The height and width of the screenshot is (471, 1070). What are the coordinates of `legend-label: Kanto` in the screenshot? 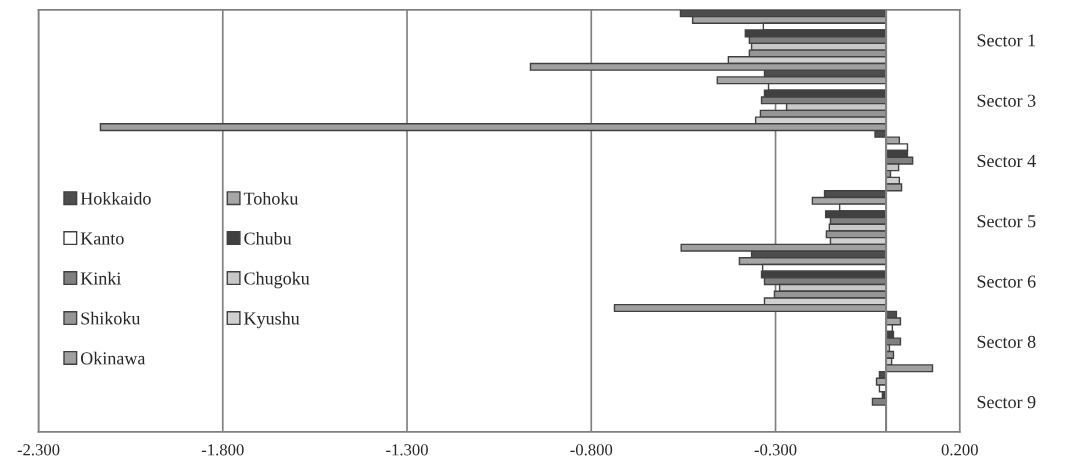 It's located at (102, 238).